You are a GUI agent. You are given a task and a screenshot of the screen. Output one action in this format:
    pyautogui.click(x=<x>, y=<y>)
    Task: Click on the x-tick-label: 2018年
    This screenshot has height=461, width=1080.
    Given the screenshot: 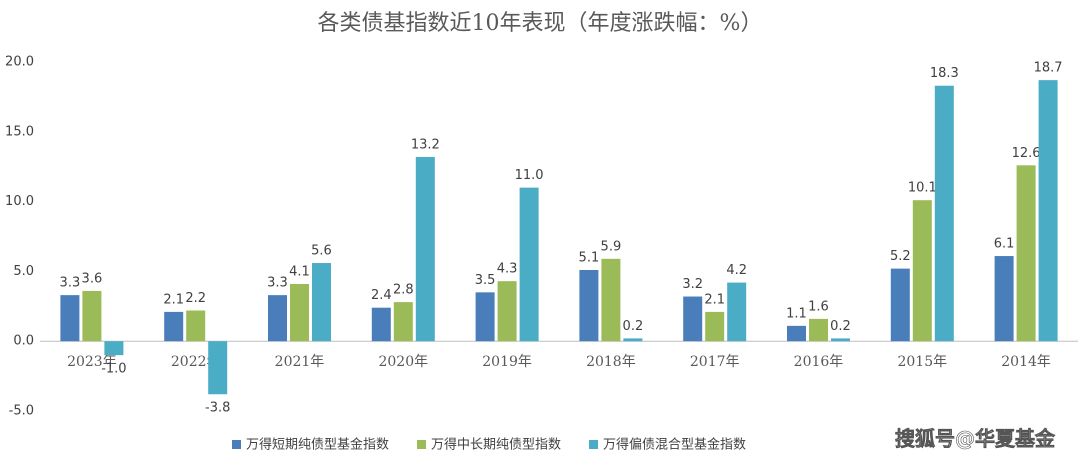 What is the action you would take?
    pyautogui.click(x=611, y=362)
    